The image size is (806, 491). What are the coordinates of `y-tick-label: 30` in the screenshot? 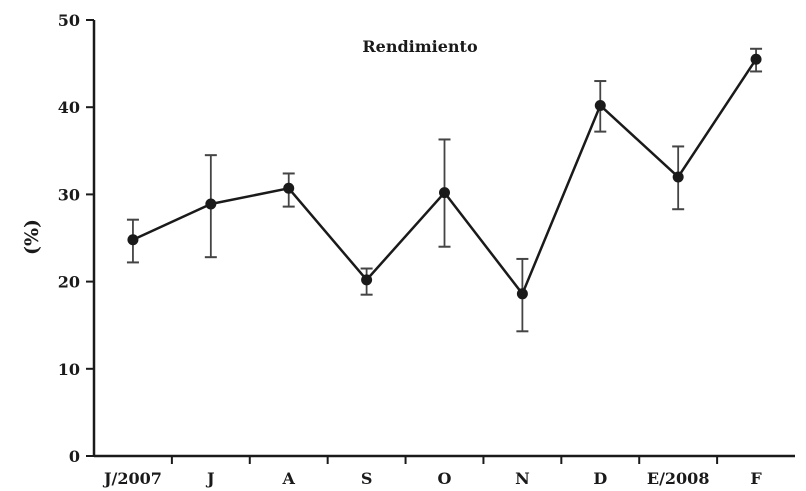 It's located at (69, 194).